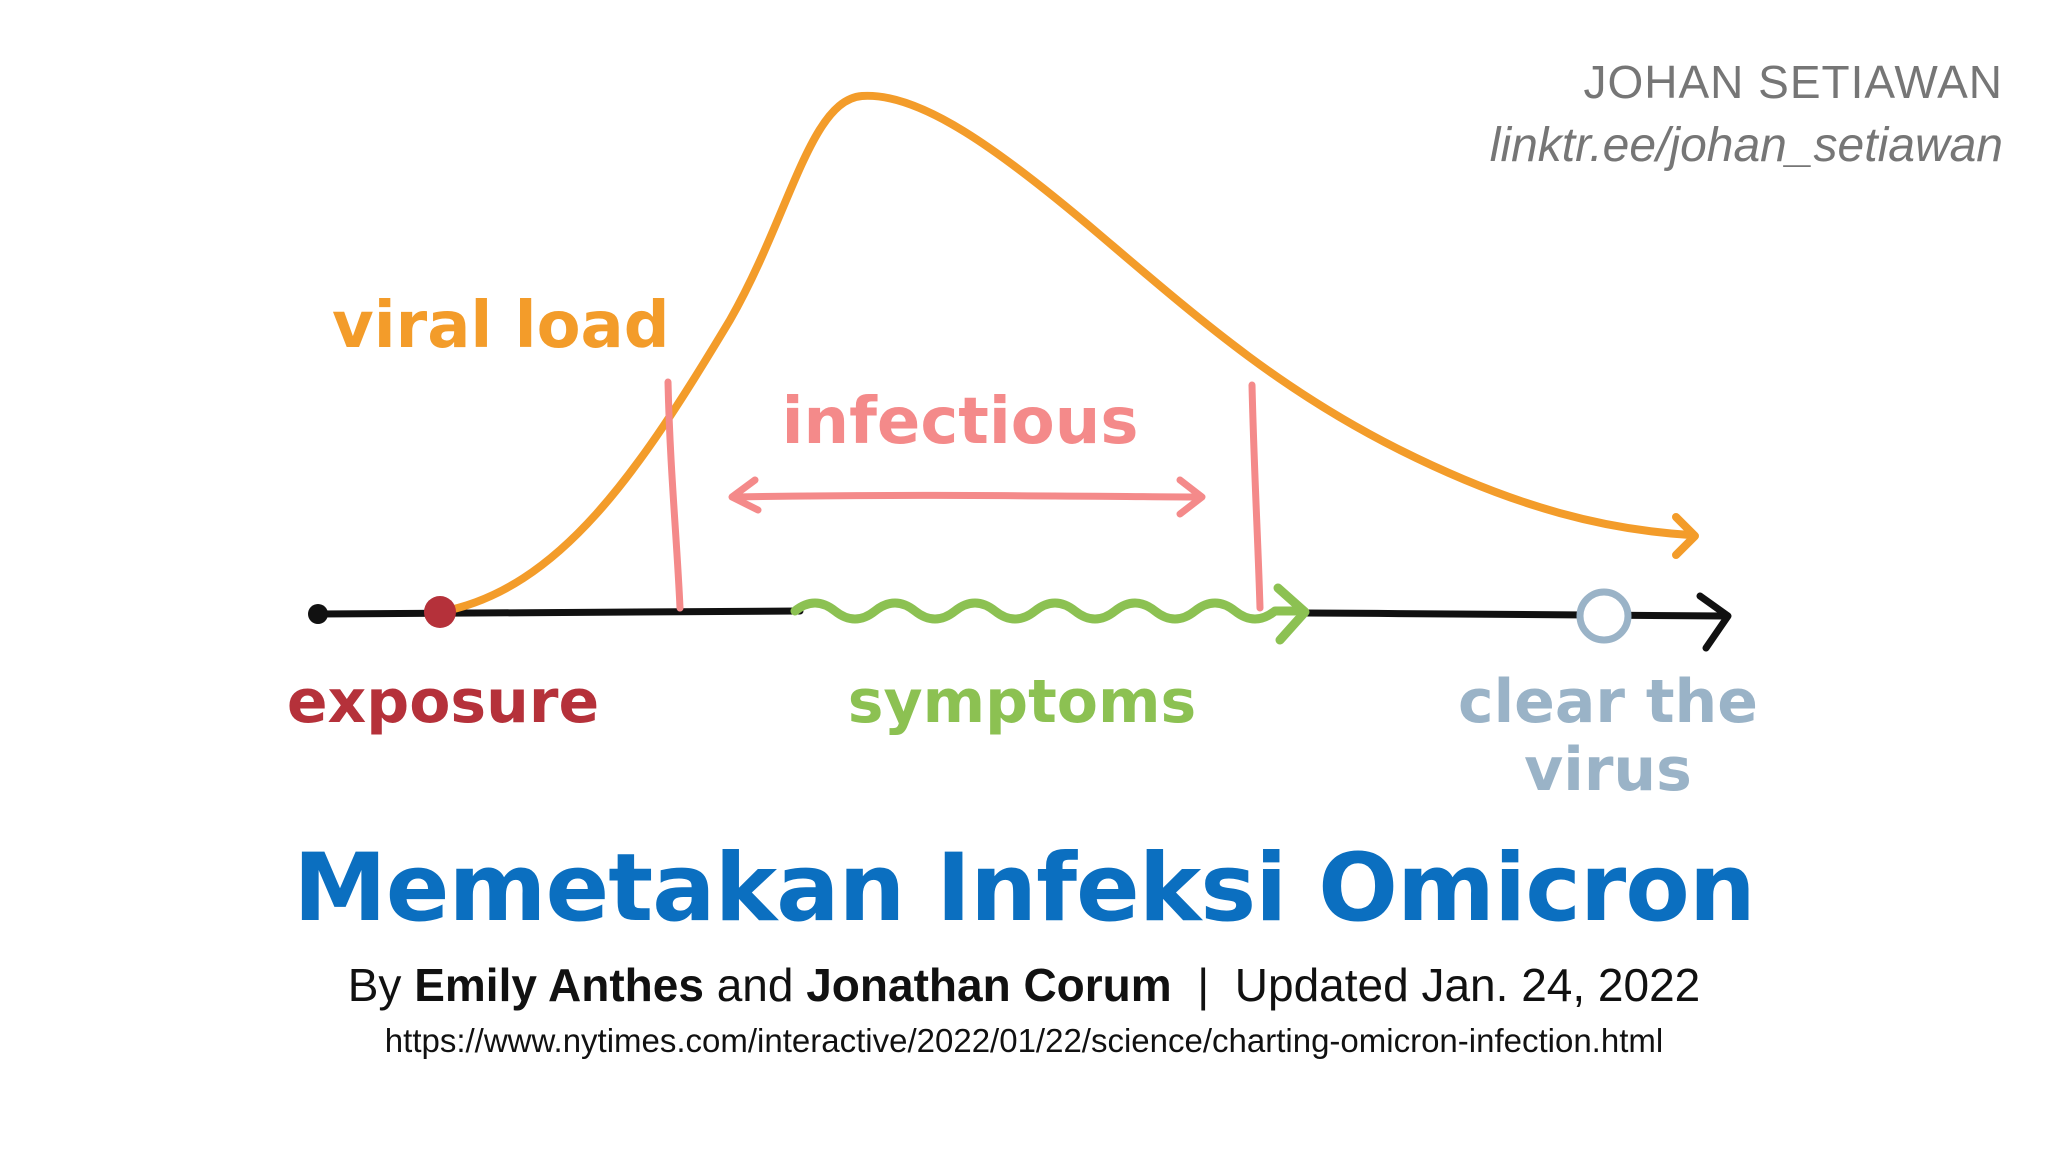 This screenshot has height=1152, width=2048. What do you see at coordinates (1685, 536) in the screenshot?
I see `viral-load-arrowhead` at bounding box center [1685, 536].